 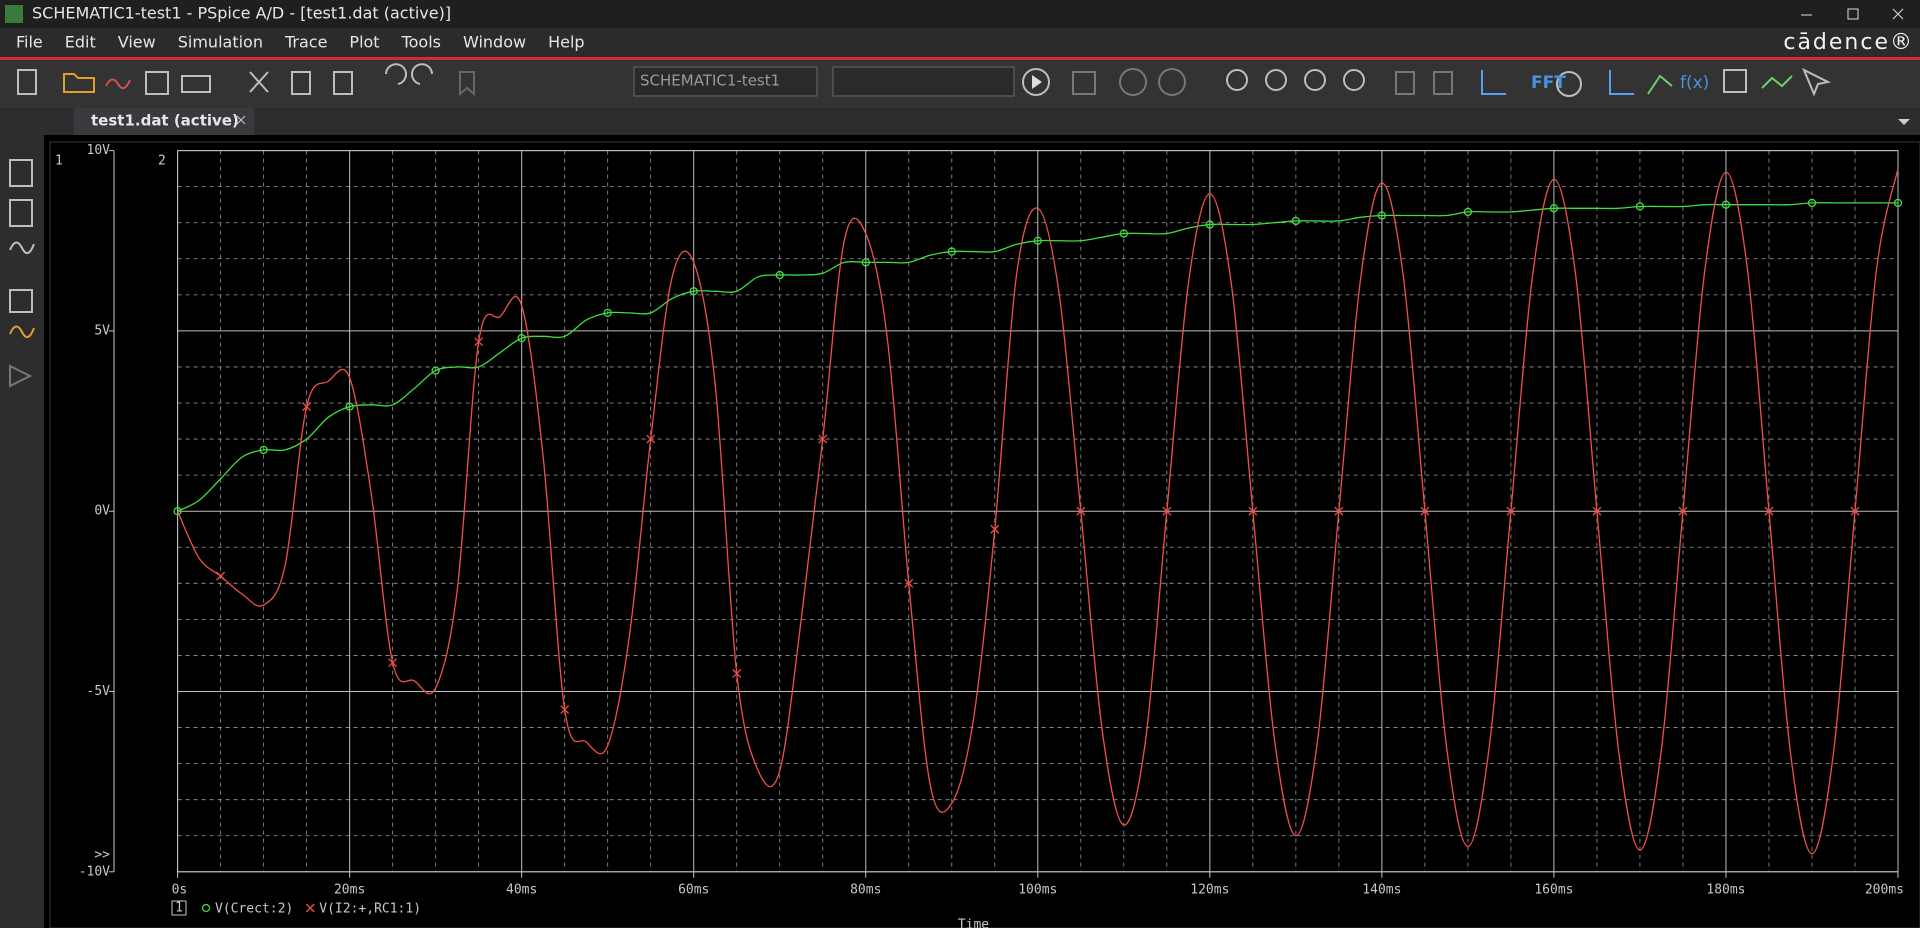 What do you see at coordinates (79, 83) in the screenshot?
I see `open-button` at bounding box center [79, 83].